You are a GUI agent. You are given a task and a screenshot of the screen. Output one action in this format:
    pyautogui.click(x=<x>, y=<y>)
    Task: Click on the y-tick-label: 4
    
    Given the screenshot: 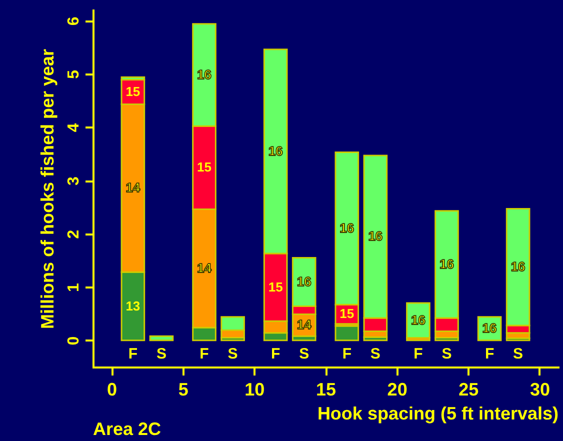 What is the action you would take?
    pyautogui.click(x=74, y=127)
    